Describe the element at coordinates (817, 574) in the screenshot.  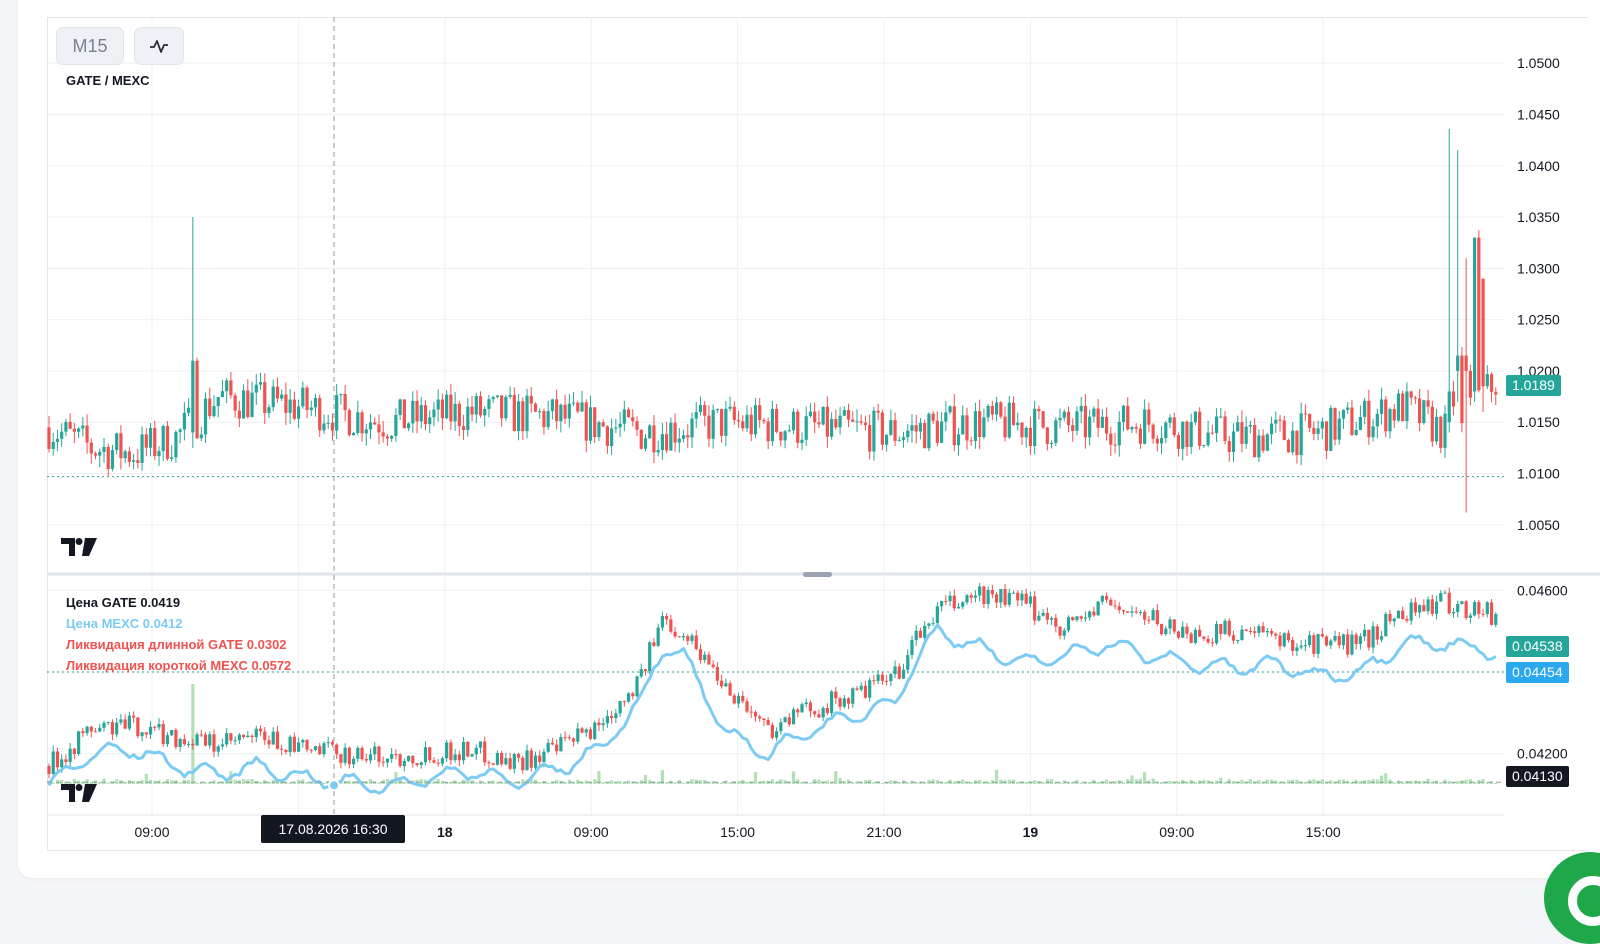
I see `pane-resize-handle` at that location.